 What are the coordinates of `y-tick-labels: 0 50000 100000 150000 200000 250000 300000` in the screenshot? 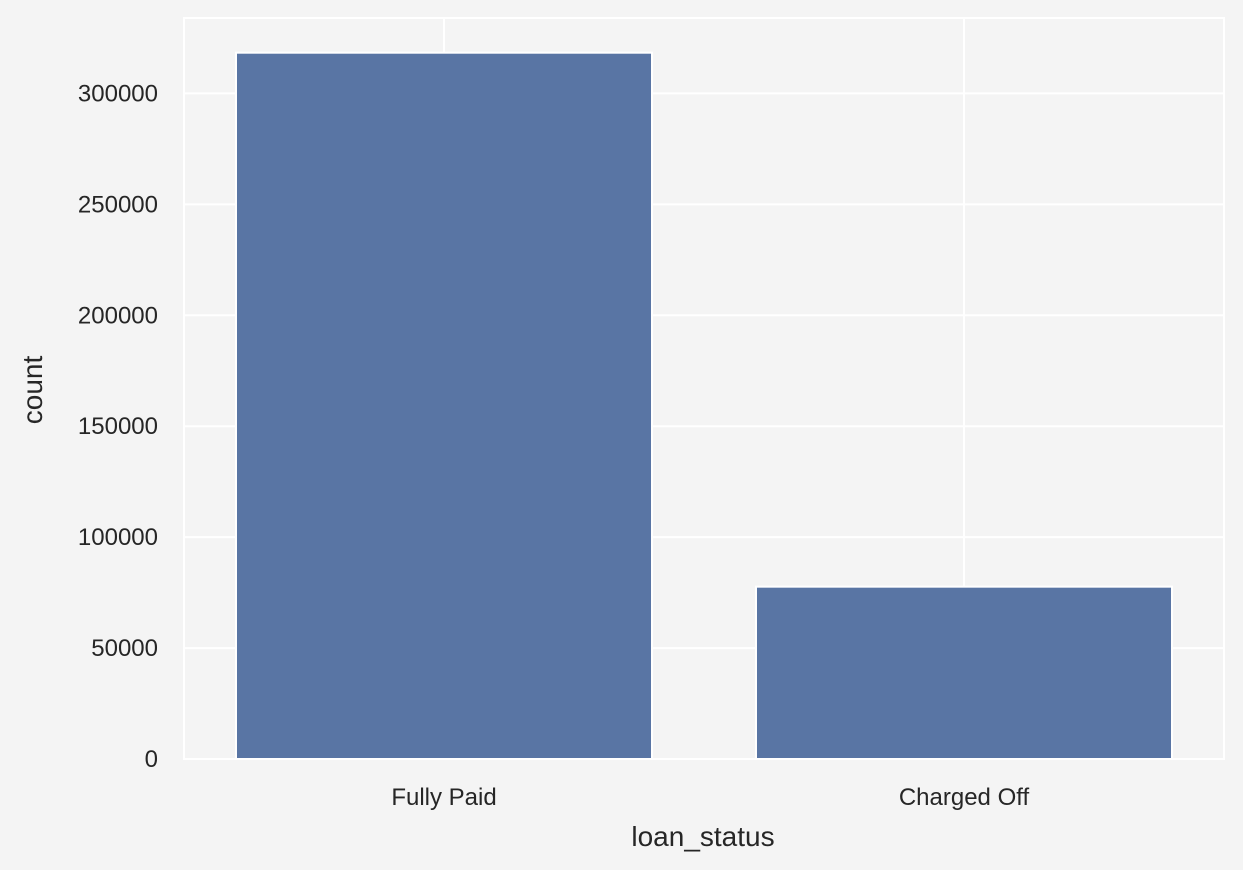 It's located at (118, 426).